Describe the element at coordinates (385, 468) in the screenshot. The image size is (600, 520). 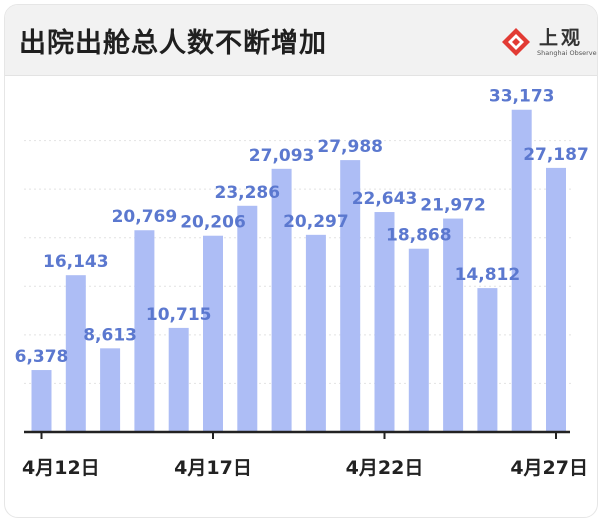
I see `x-tick-label: 4月22日` at that location.